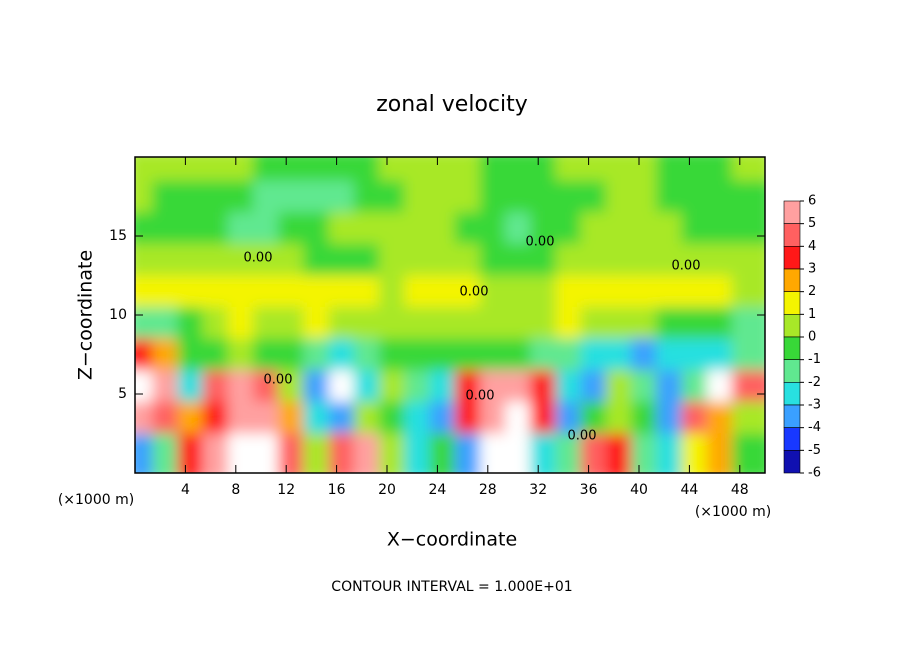  Describe the element at coordinates (122, 394) in the screenshot. I see `y-tick-label: 5` at that location.